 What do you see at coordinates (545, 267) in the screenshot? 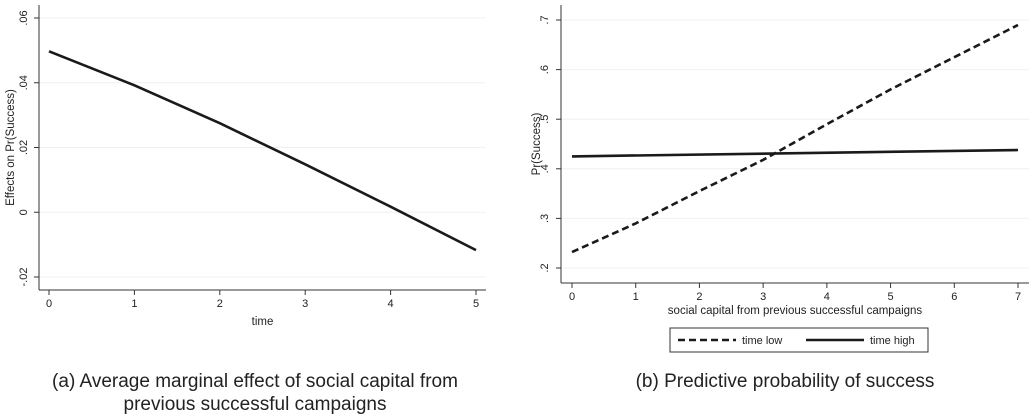
I see `y-tick-label: .2` at bounding box center [545, 267].